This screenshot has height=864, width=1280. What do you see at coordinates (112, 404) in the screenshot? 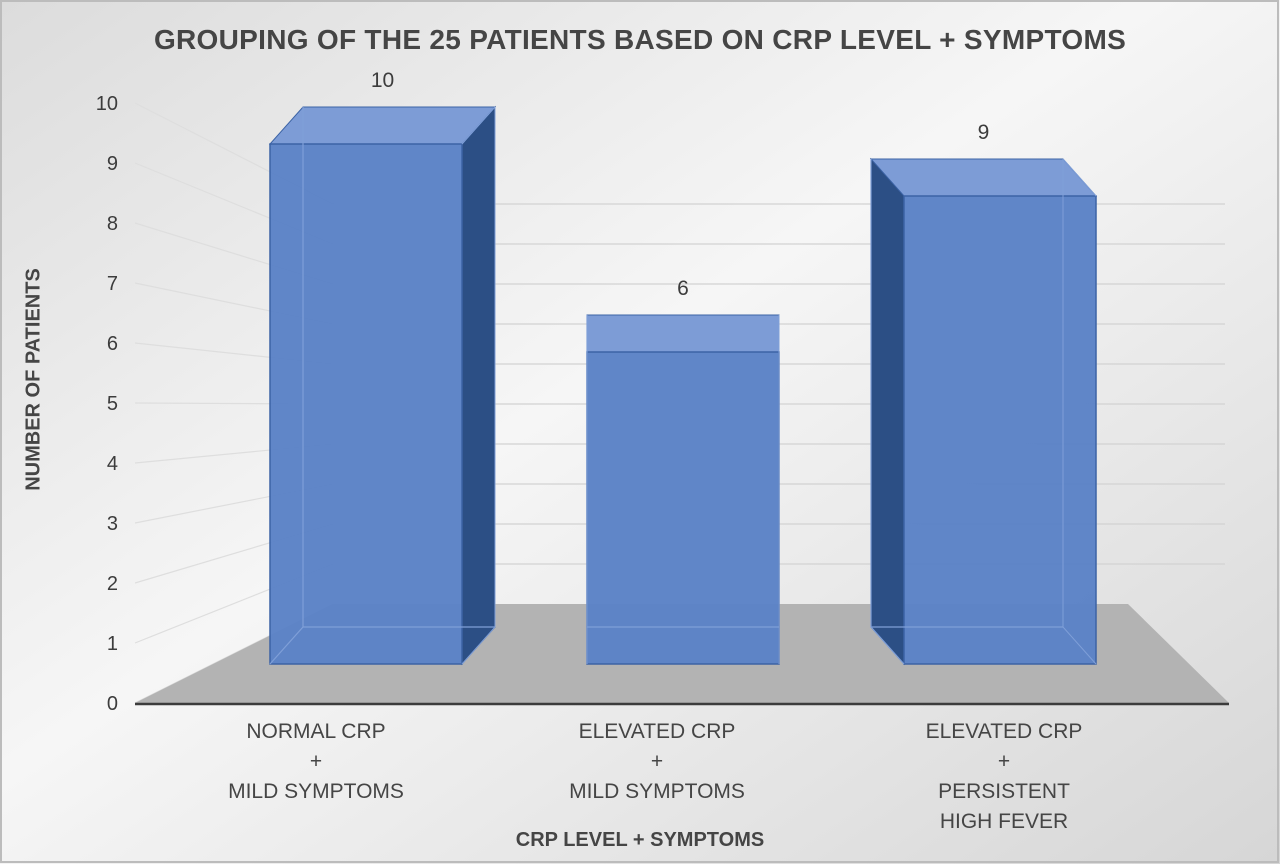
I see `y-tick-label-5: 5` at bounding box center [112, 404].